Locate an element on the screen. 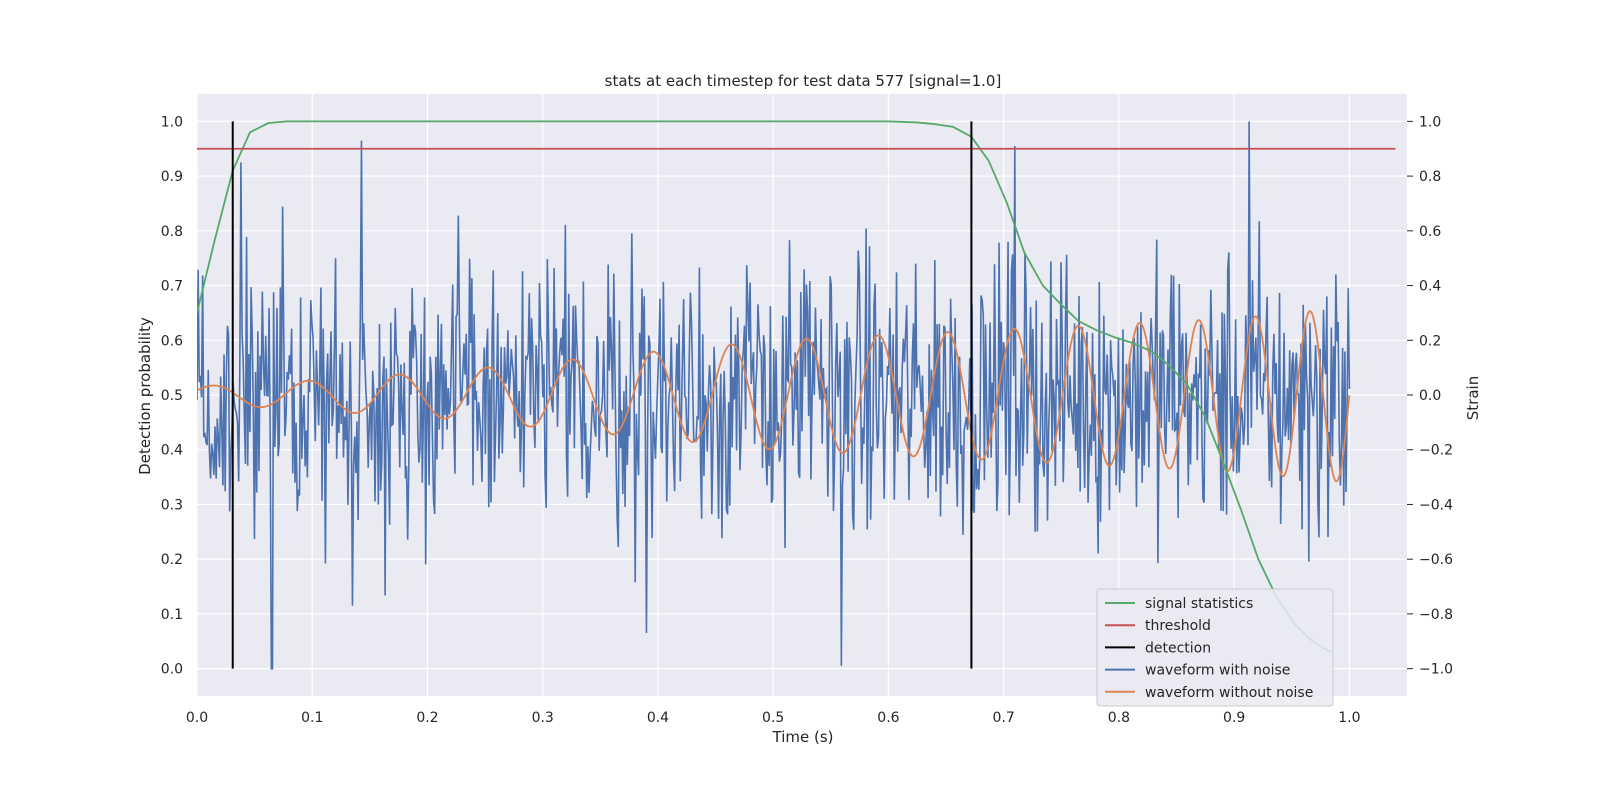 The height and width of the screenshot is (800, 1600). x-tick-label: 0.0 is located at coordinates (197, 718).